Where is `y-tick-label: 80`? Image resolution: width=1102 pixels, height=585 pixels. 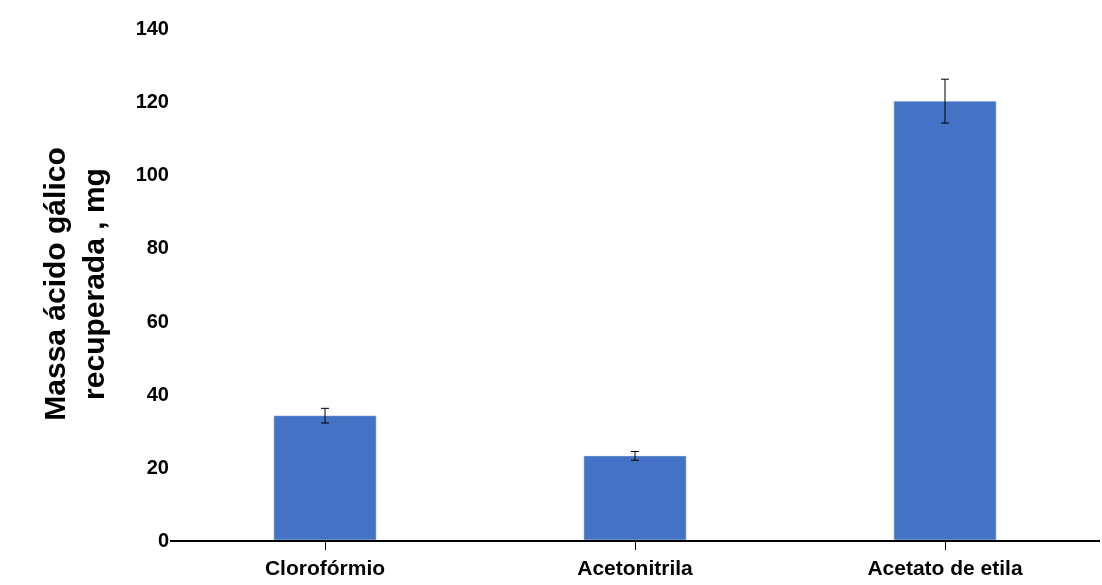 y-tick-label: 80 is located at coordinates (157, 247).